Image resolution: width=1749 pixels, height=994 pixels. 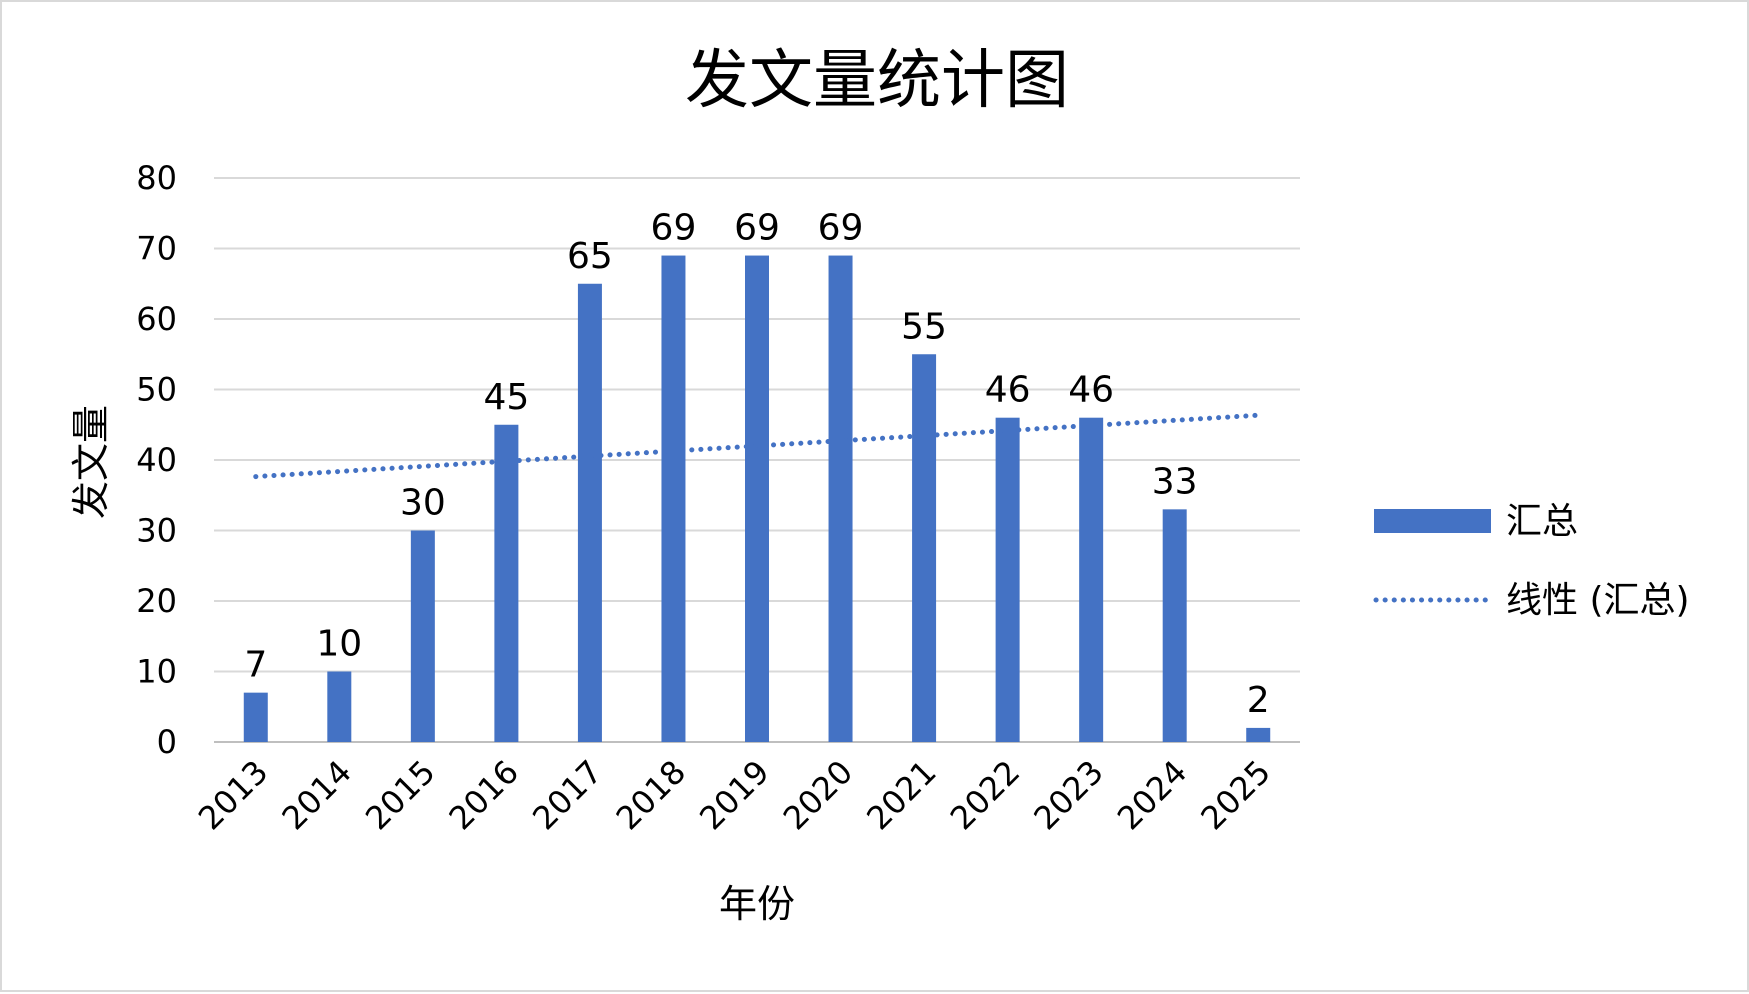 I want to click on data-label: 10, so click(x=339, y=644).